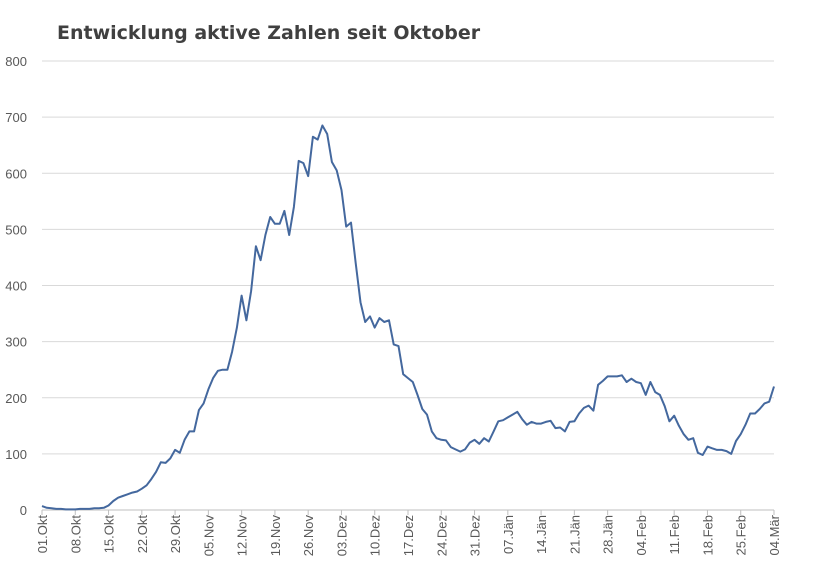 This screenshot has height=577, width=839. What do you see at coordinates (16, 398) in the screenshot?
I see `y-tick-label: 200` at bounding box center [16, 398].